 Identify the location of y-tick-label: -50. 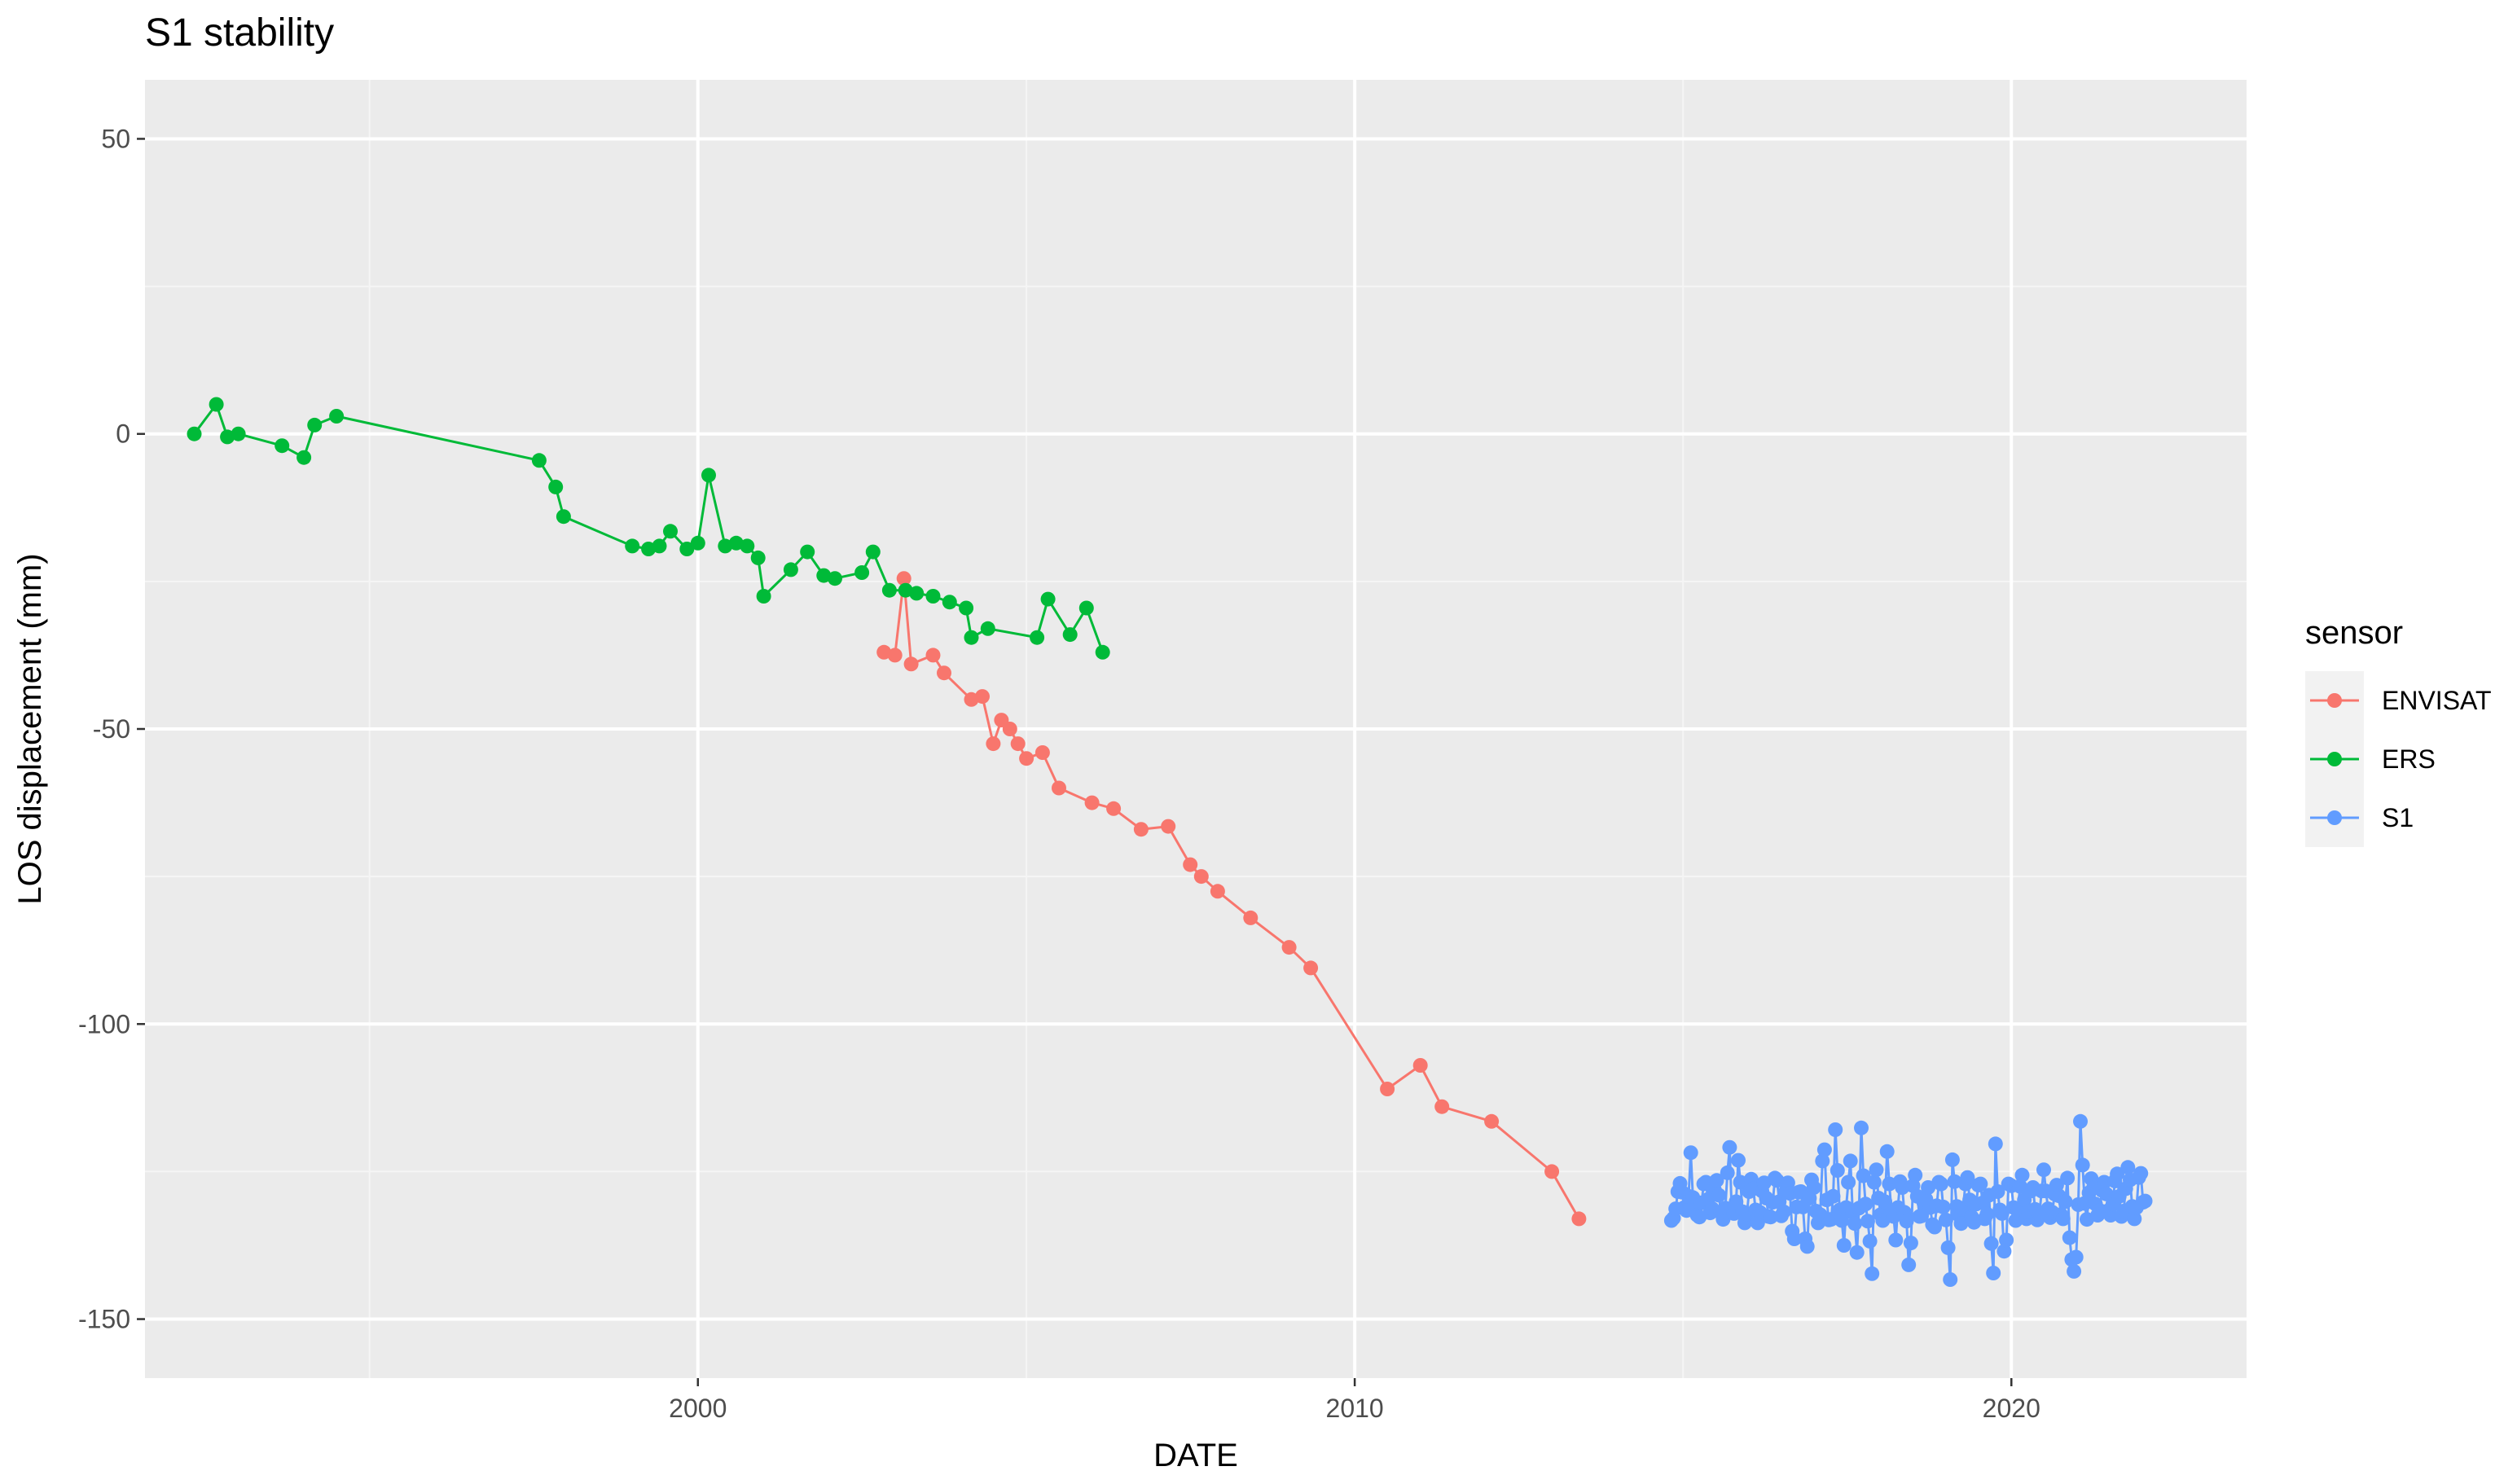
(112, 729).